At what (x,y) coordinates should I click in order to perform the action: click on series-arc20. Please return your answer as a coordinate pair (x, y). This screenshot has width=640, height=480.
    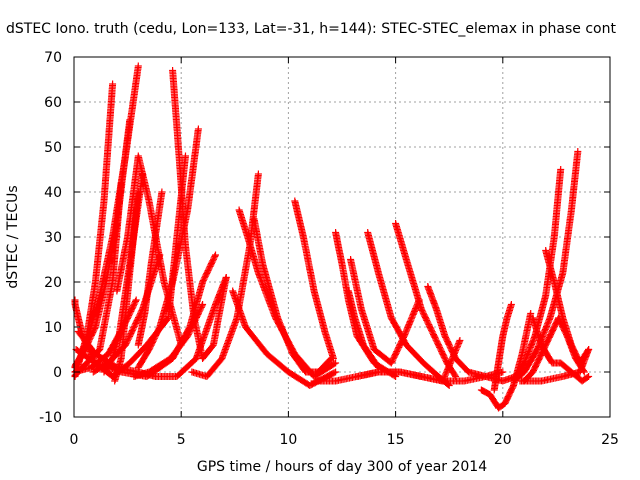
    Looking at the image, I should click on (314, 279).